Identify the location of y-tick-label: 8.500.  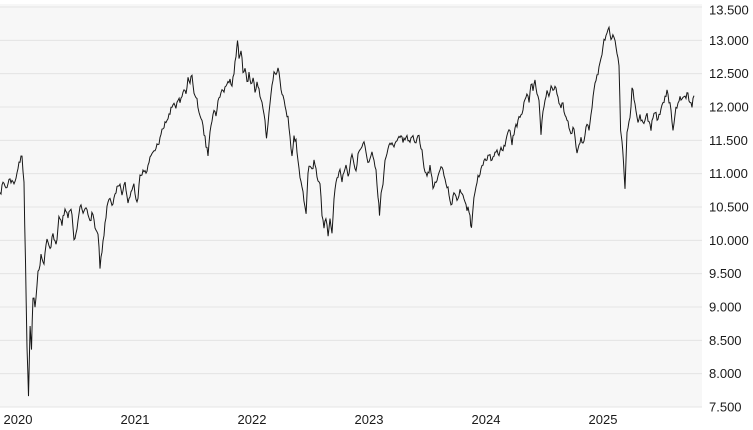
(725, 340).